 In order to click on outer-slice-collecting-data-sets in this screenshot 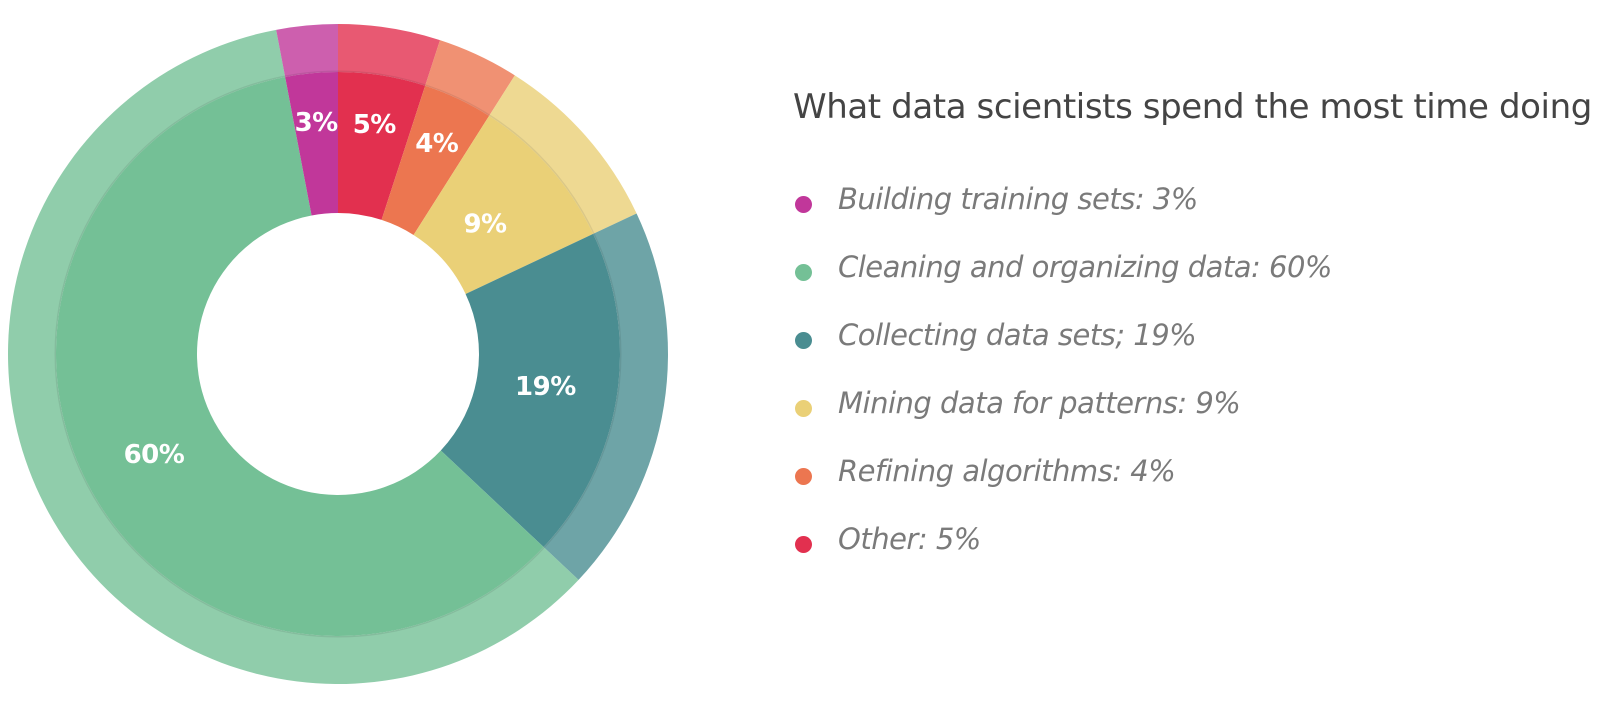, I will do `click(606, 396)`.